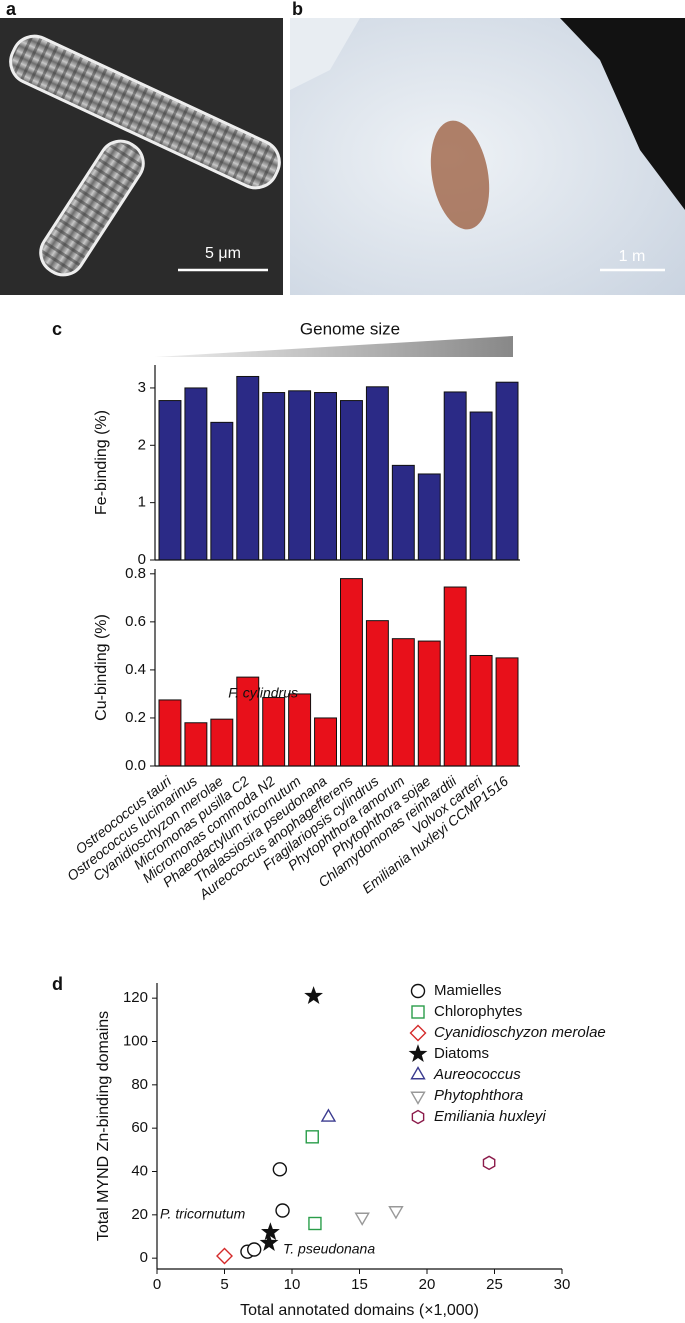 The height and width of the screenshot is (1323, 685). I want to click on legend-label: Chlorophytes, so click(478, 1011).